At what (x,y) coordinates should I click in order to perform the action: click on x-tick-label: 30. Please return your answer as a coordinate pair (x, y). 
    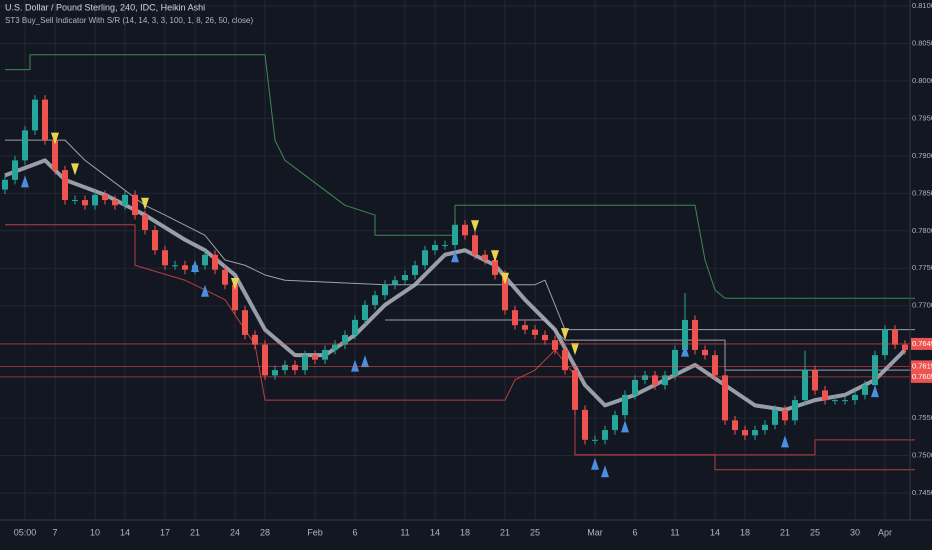
    Looking at the image, I should click on (855, 532).